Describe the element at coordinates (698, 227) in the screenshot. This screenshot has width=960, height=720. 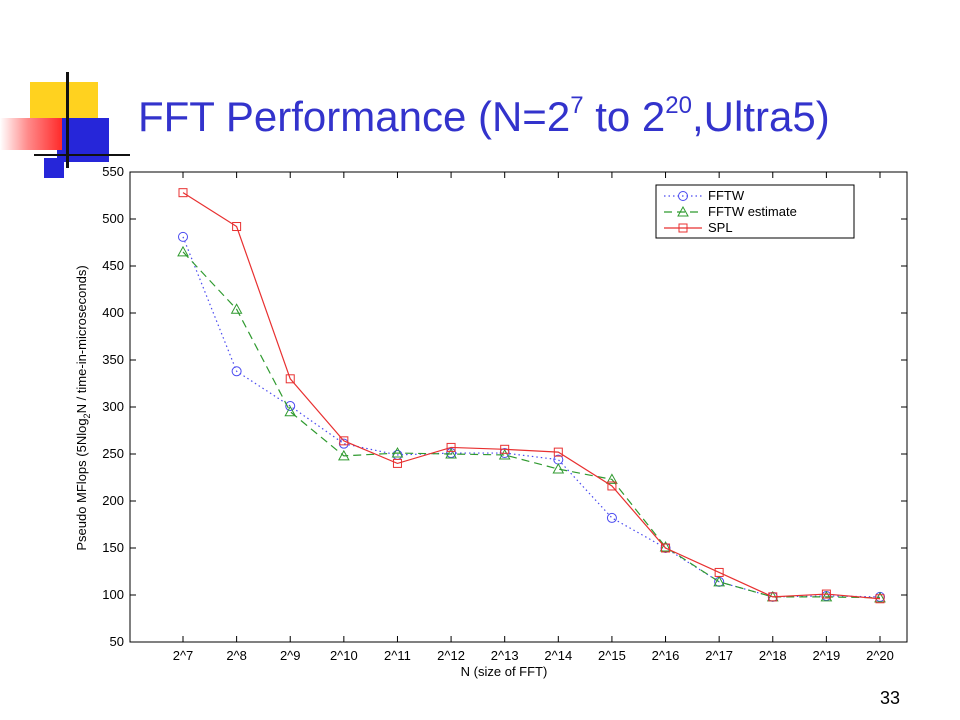
I see `legend-item: SPL` at that location.